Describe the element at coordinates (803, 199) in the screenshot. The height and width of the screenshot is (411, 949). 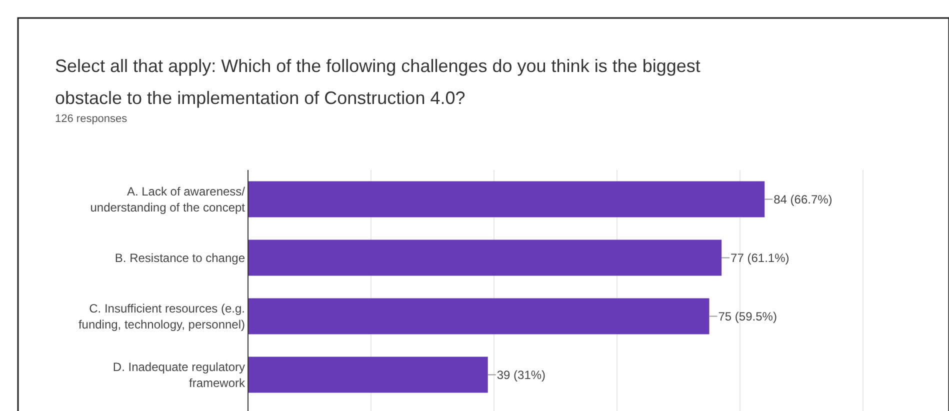
I see `data-label: 84 (66.7%)` at that location.